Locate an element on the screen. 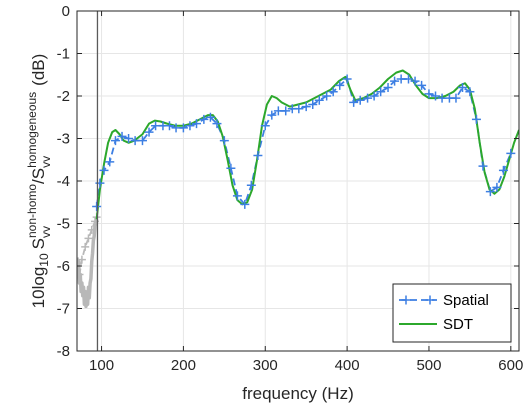  y-tick-label: -6 is located at coordinates (63, 266).